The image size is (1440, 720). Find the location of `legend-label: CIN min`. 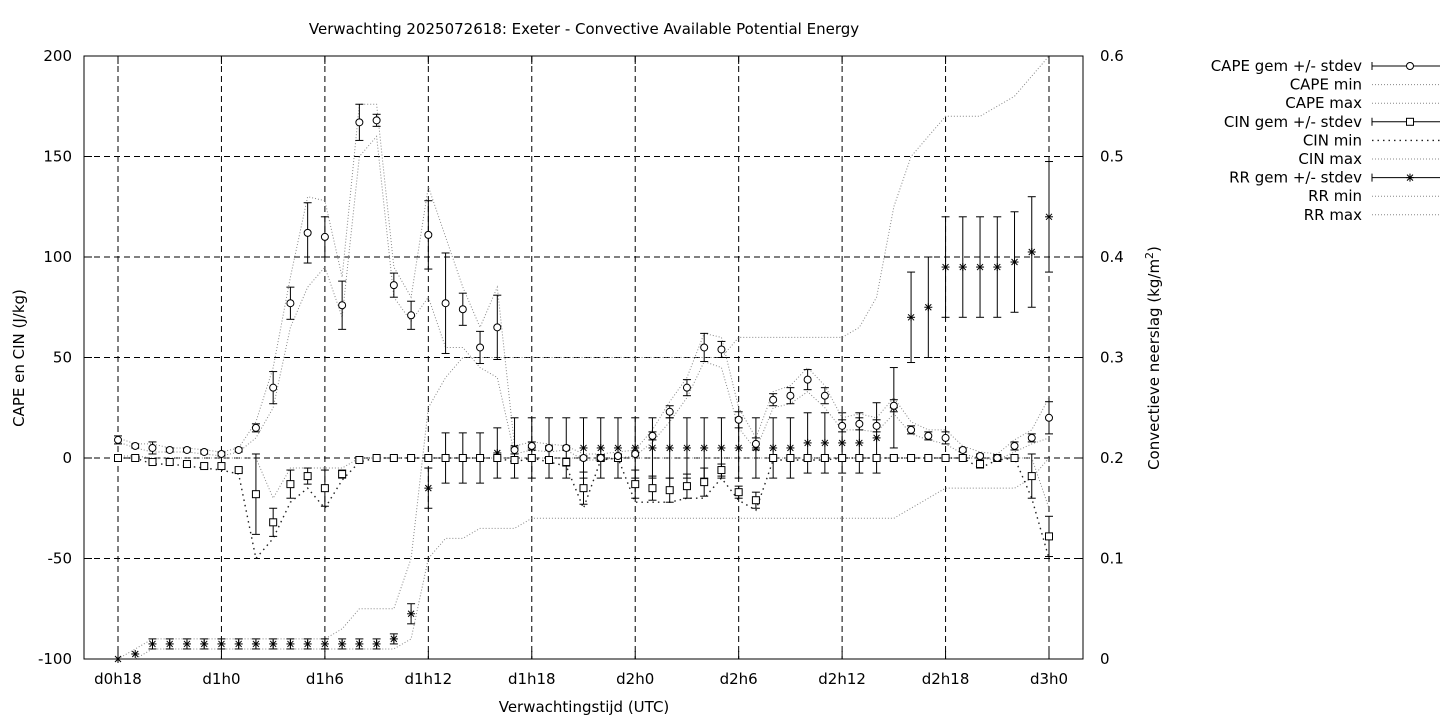

legend-label: CIN min is located at coordinates (1332, 140).